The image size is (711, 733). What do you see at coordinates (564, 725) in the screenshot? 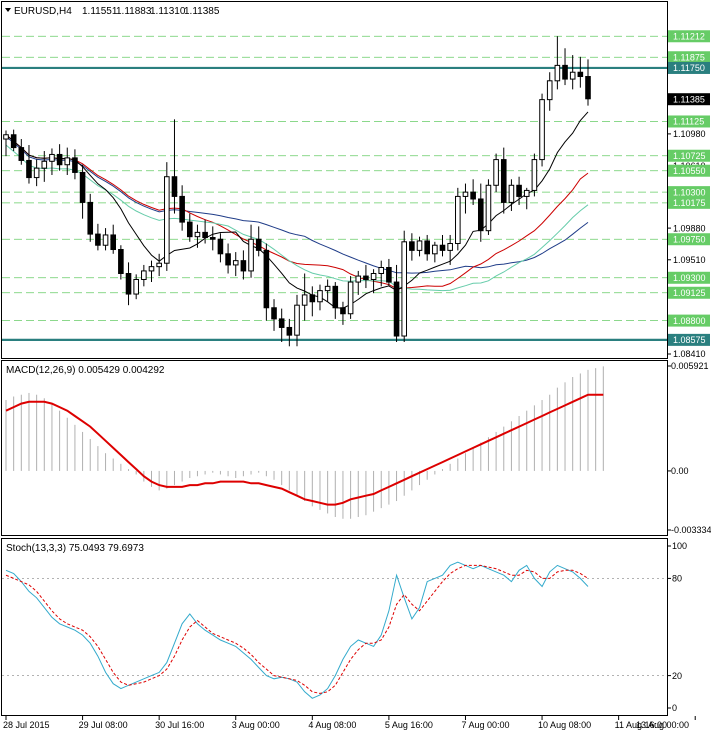
I see `time-tick-label: 10 Aug 08:00` at bounding box center [564, 725].